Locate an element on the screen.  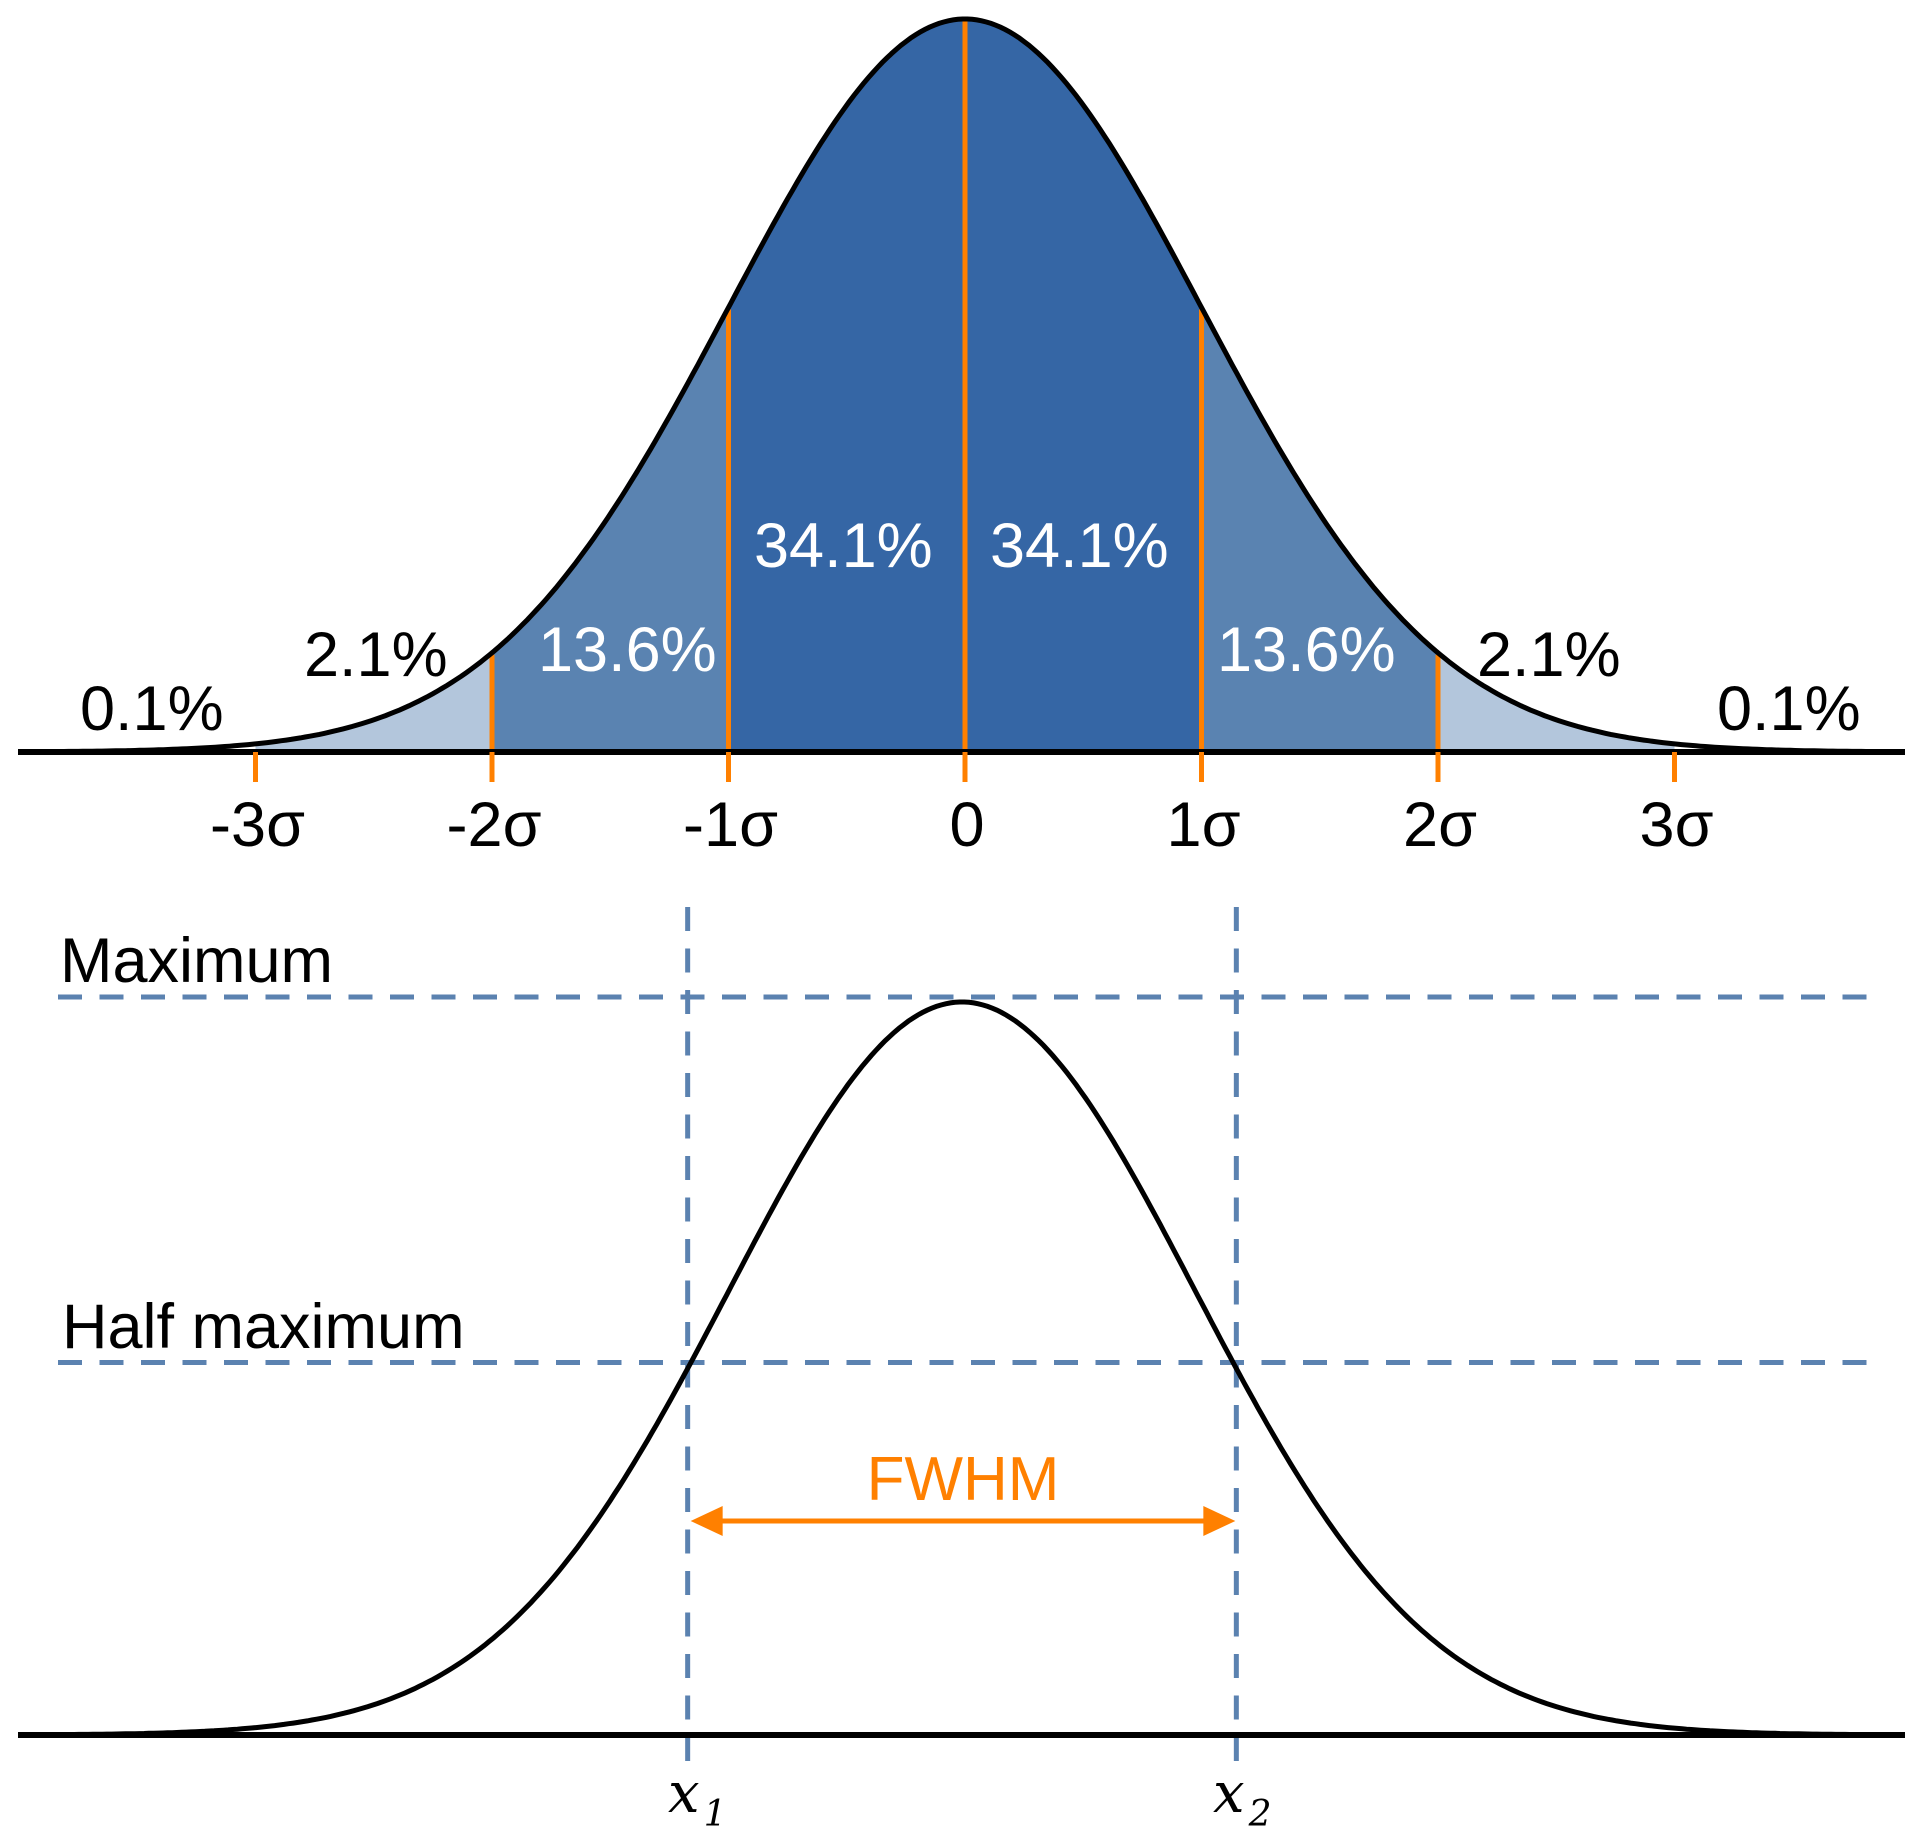
x-axis-tick-labels: -3σ -2σ -1σ 0 1σ 2σ 3σ is located at coordinates (961, 825).